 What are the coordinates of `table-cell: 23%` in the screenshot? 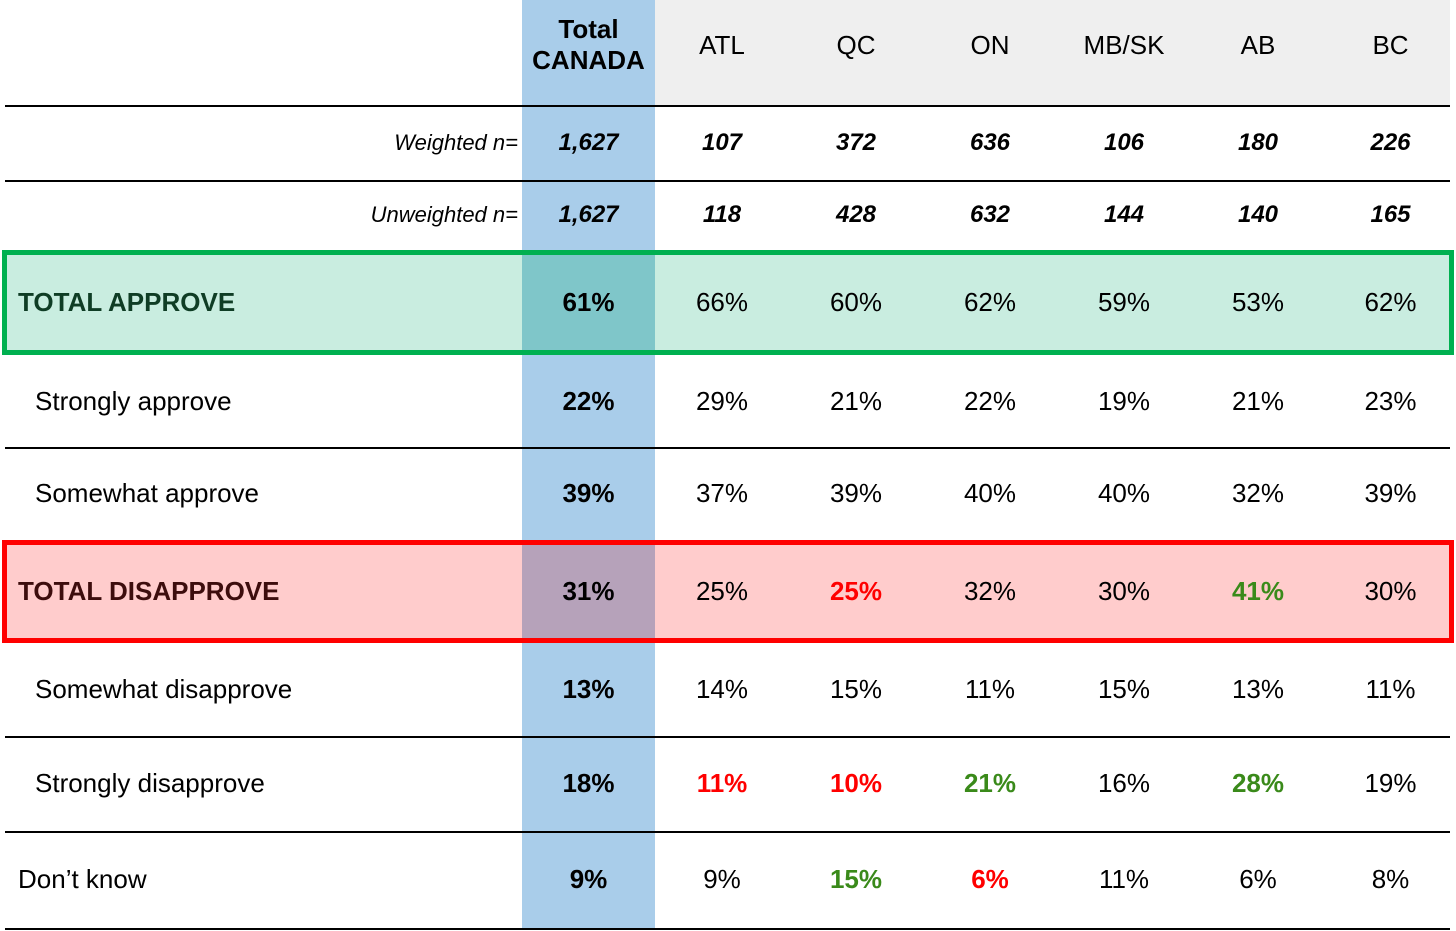 It's located at (1390, 400).